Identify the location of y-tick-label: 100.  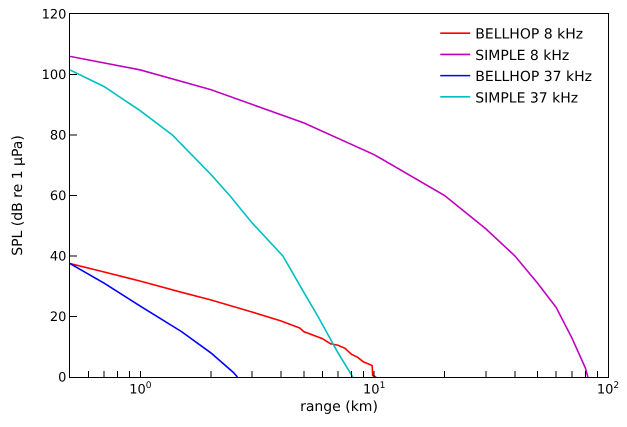
(54, 76).